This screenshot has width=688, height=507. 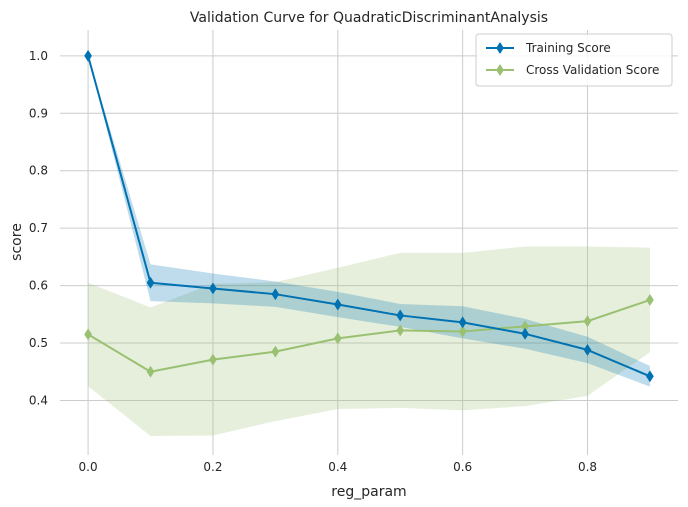 I want to click on x-axis-title: reg_param, so click(x=368, y=492).